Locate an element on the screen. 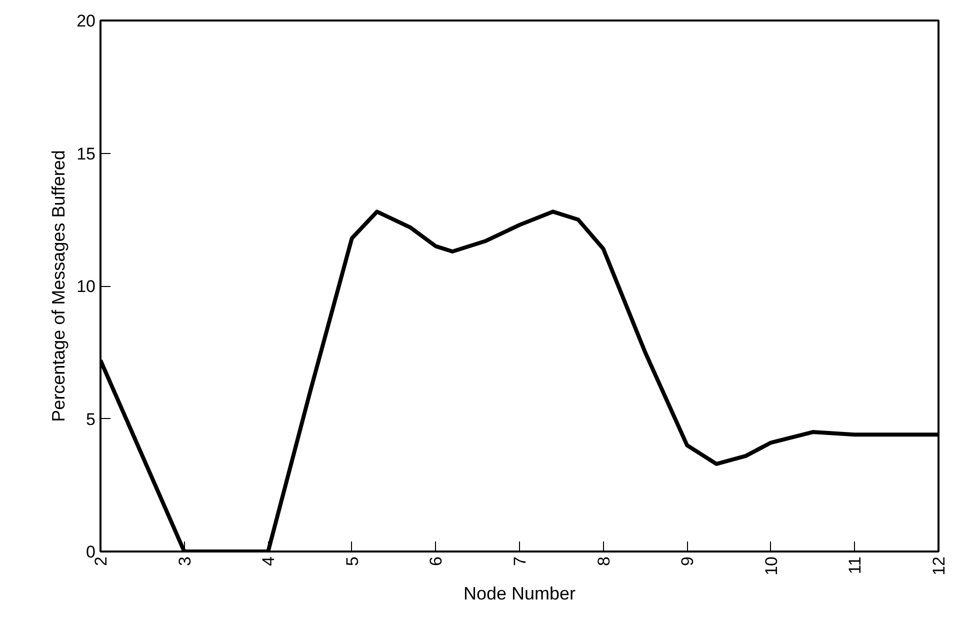  x-tick-label: 12 is located at coordinates (939, 566).